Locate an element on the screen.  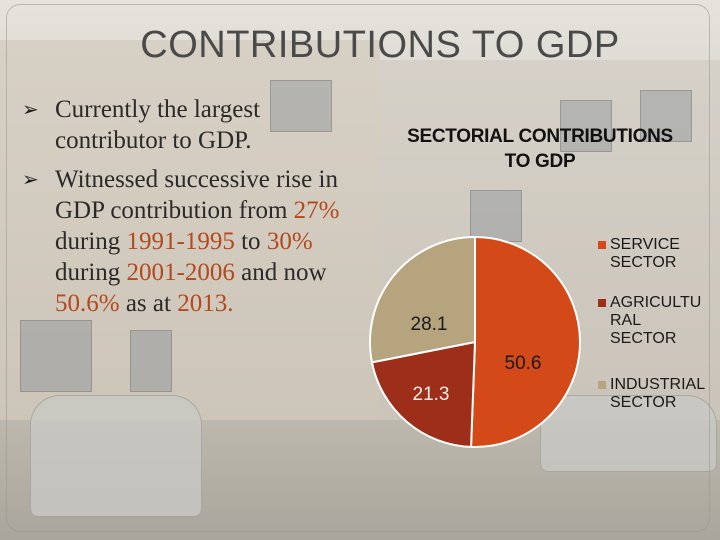
slide-title: CONTRIBUTIONS TO GDP is located at coordinates (380, 45).